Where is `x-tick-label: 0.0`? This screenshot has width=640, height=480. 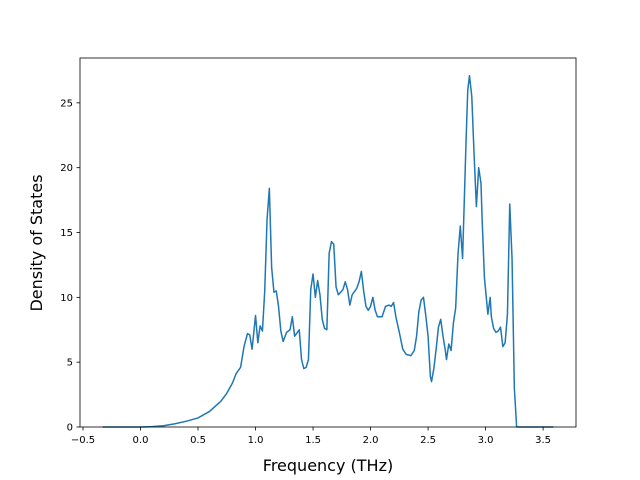
x-tick-label: 0.0 is located at coordinates (141, 440).